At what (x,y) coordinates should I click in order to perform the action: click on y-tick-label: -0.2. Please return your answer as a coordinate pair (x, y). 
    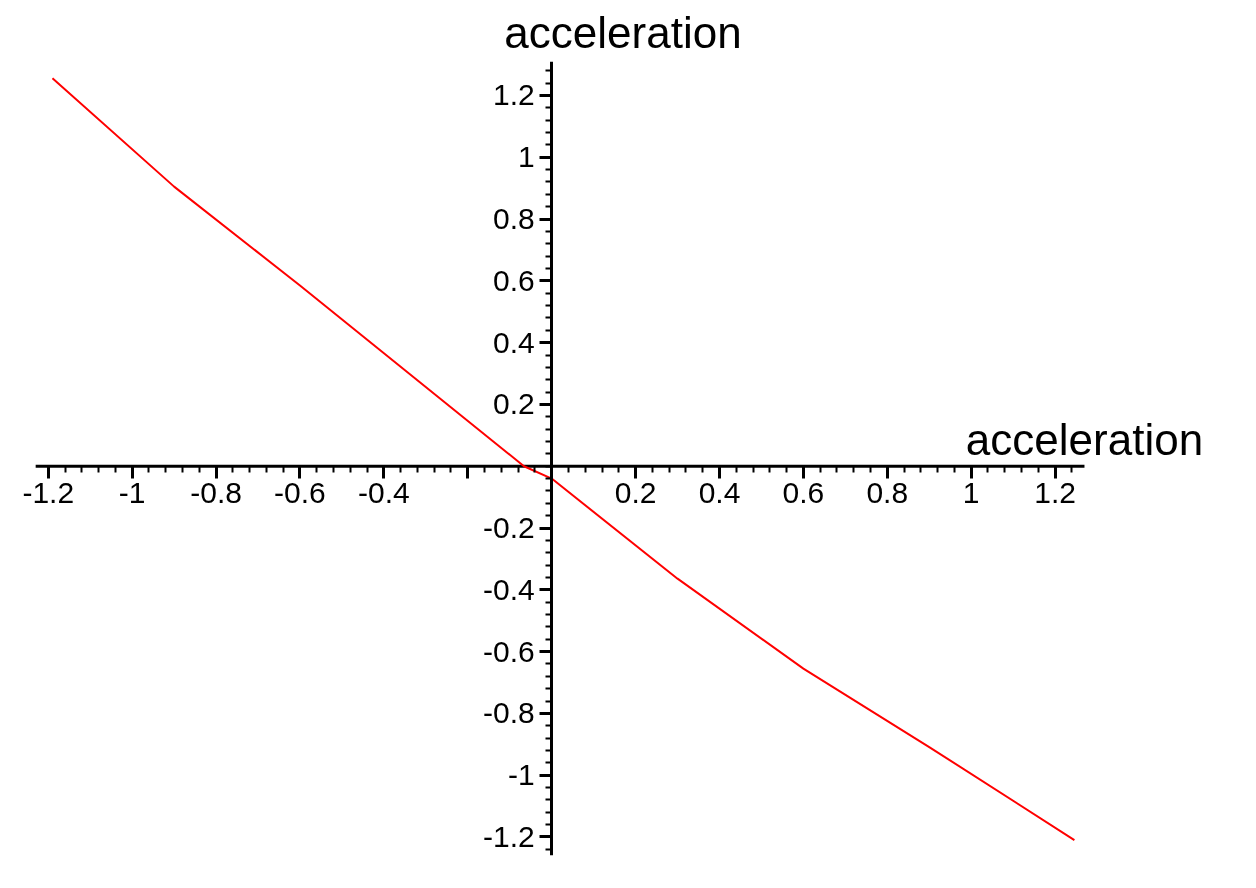
    Looking at the image, I should click on (508, 528).